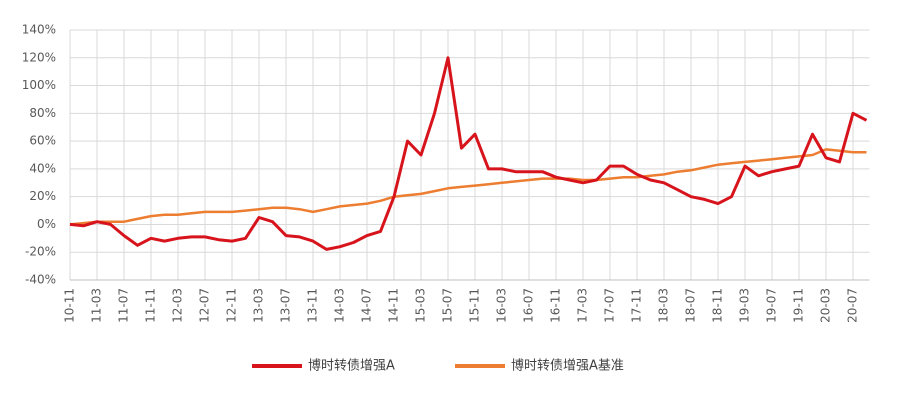 The image size is (900, 401). I want to click on x-tick-label: 13-07, so click(286, 305).